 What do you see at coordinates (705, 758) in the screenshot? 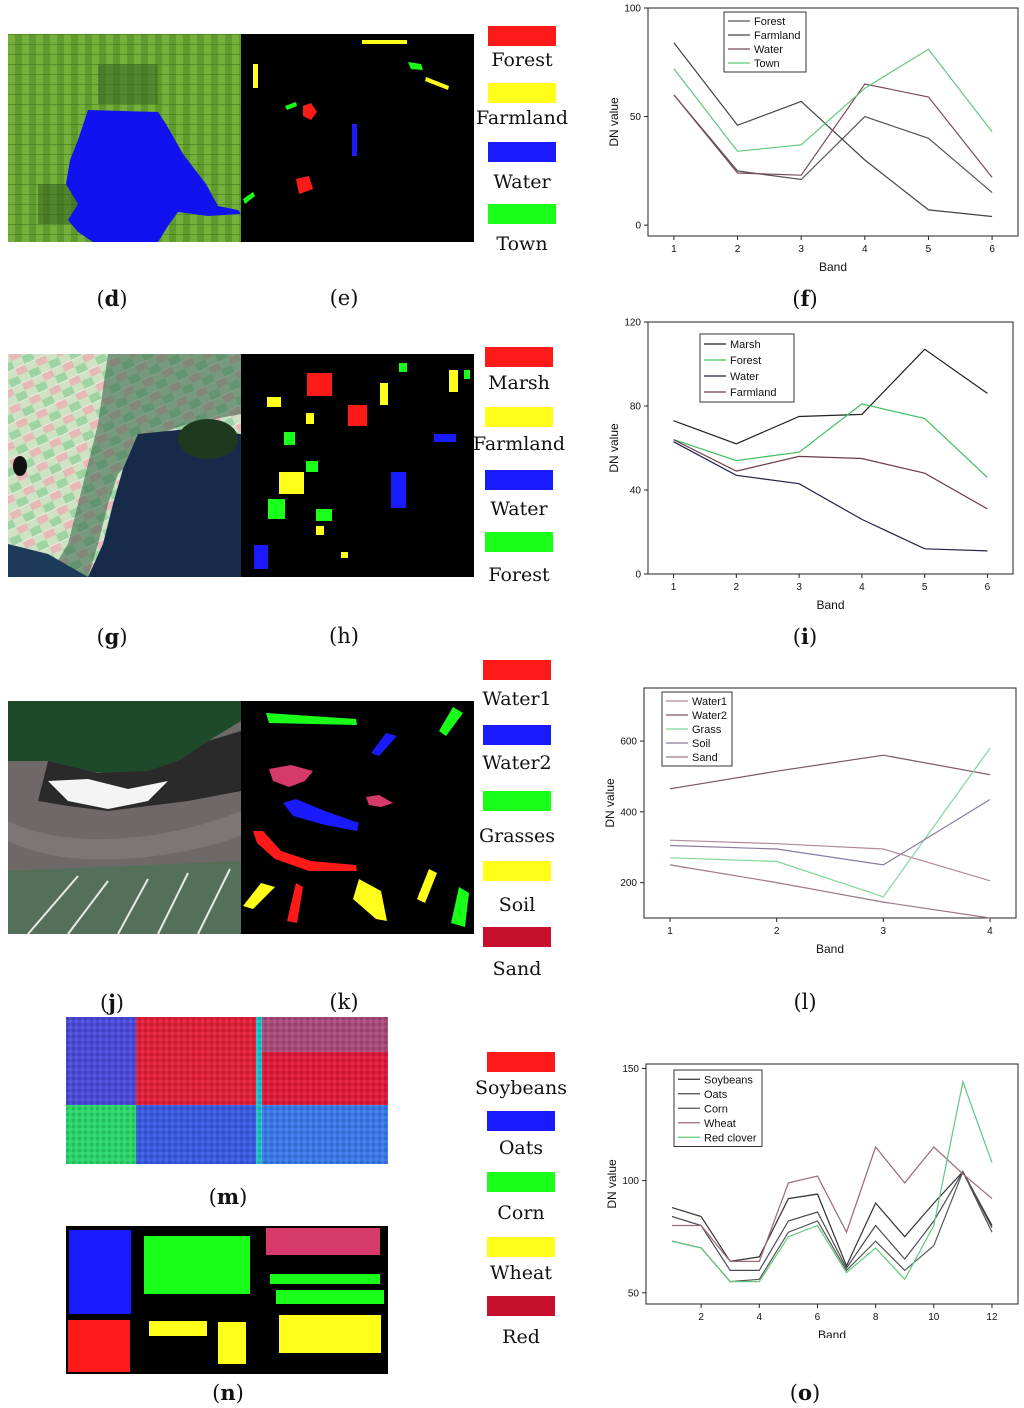
I see `chart-legend-label: Sand` at bounding box center [705, 758].